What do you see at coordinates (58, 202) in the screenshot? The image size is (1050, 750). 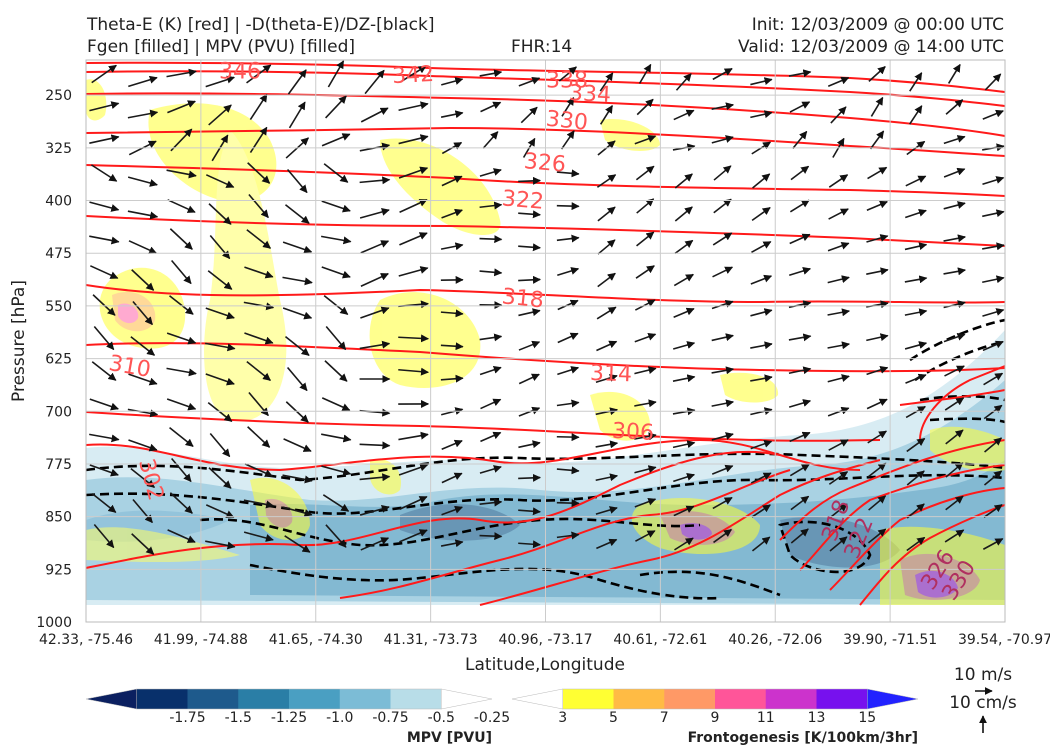 I see `y-tick-label: 400` at bounding box center [58, 202].